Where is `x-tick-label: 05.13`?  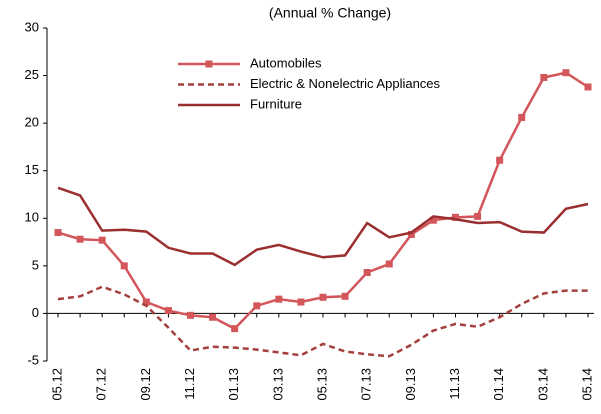 x-tick-label: 05.13 is located at coordinates (321, 384).